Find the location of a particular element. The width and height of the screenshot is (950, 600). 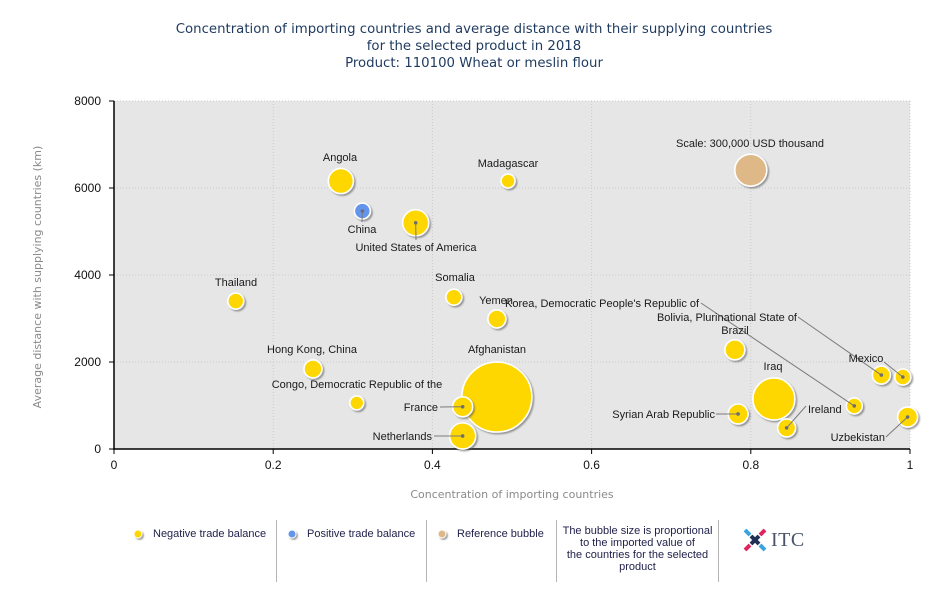

blue-dot-icon is located at coordinates (292, 534).